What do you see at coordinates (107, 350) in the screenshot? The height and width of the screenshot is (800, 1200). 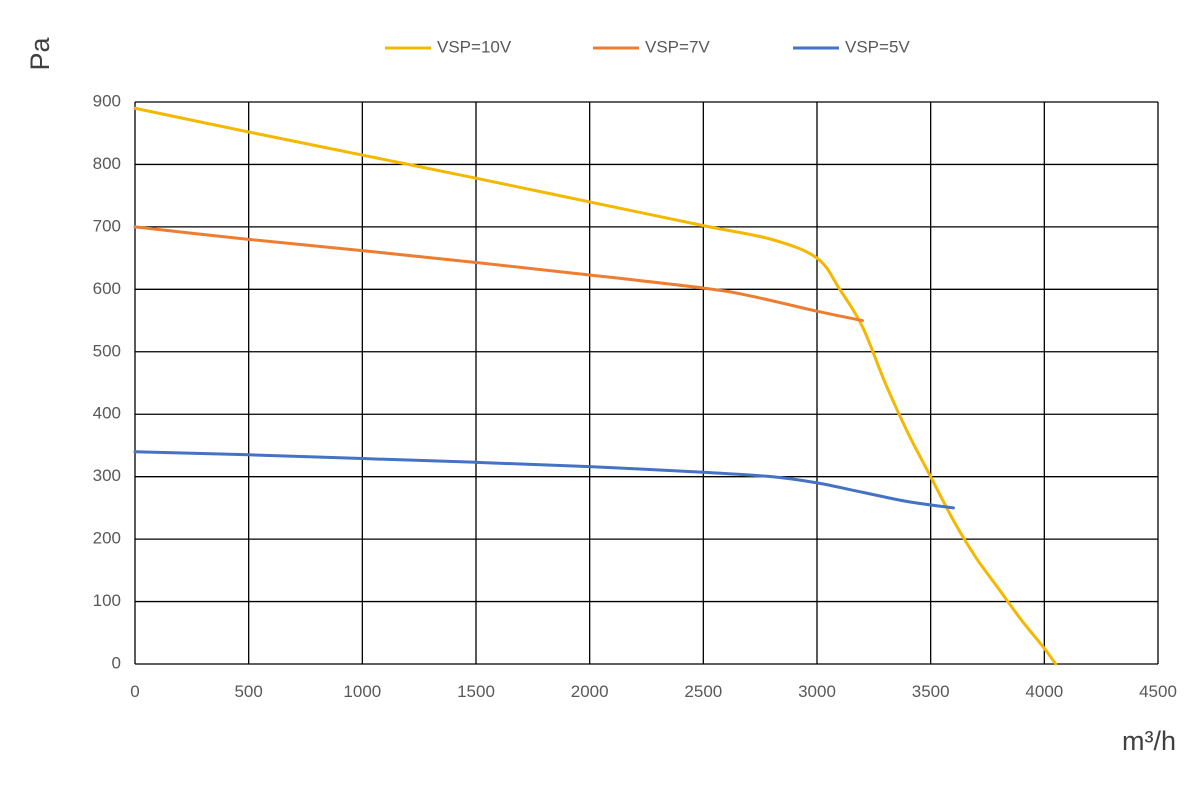 I see `y-tick-label: 500` at bounding box center [107, 350].